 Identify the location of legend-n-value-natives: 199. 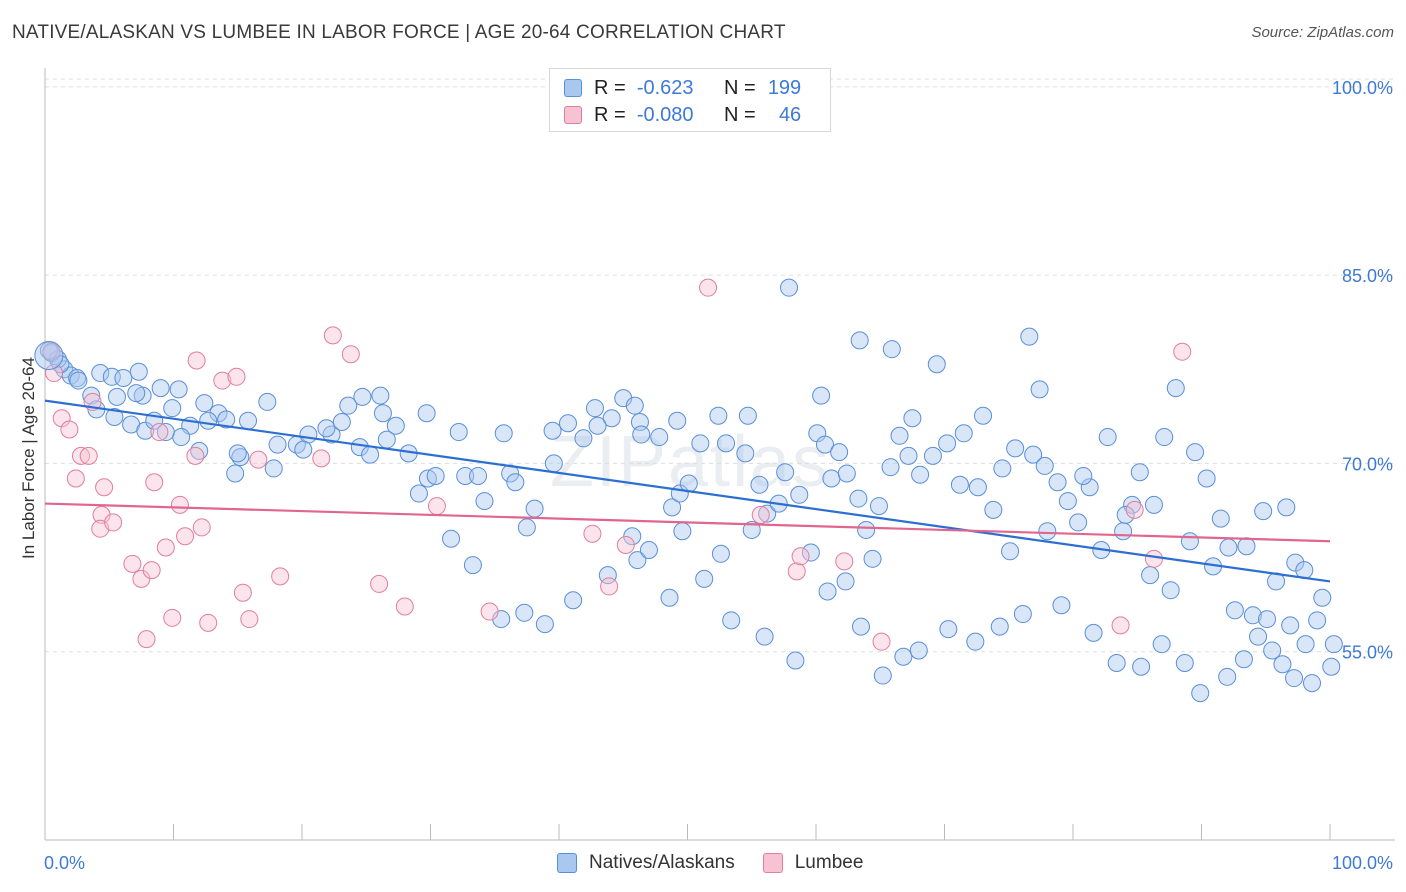
(784, 87).